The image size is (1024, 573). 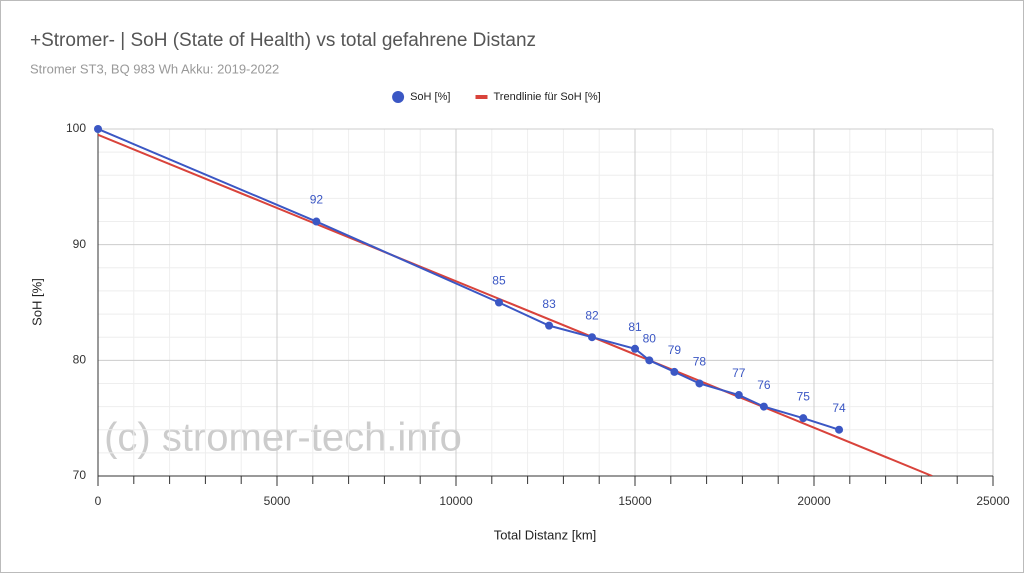 What do you see at coordinates (814, 501) in the screenshot?
I see `x-tick-label: 20000` at bounding box center [814, 501].